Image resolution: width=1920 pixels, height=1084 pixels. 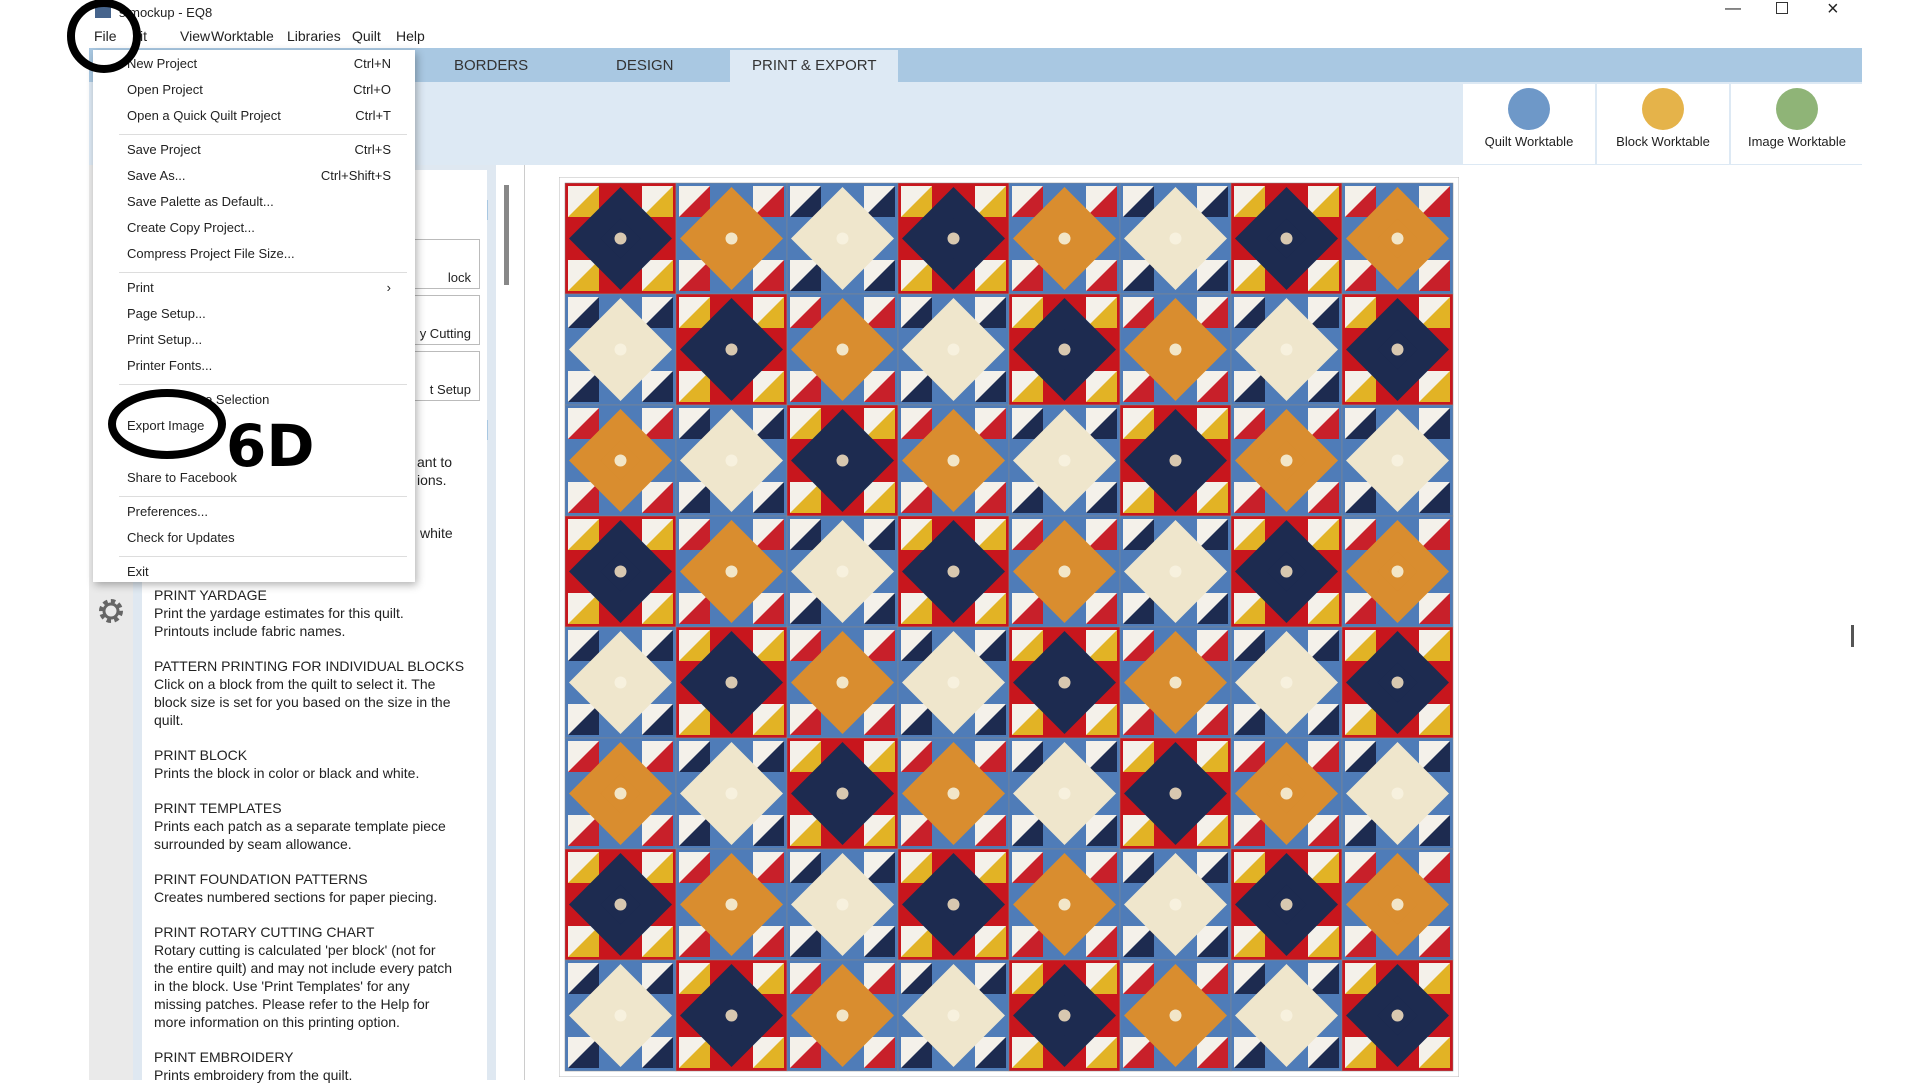 I want to click on menu-item: it, so click(x=143, y=36).